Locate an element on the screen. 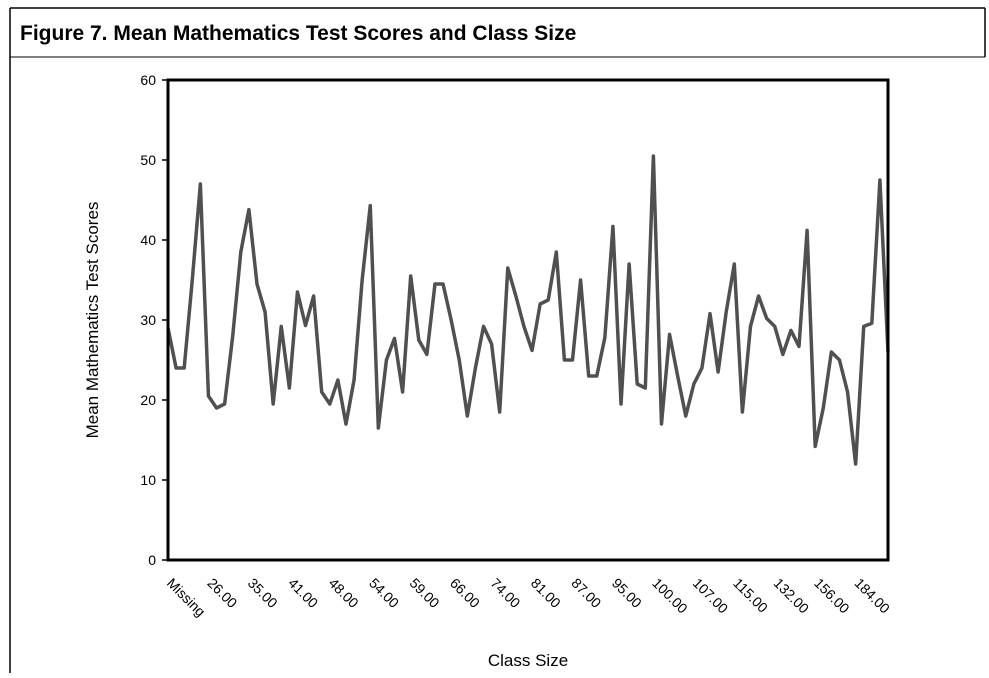 The height and width of the screenshot is (678, 989). x-tick-label: 156.00 is located at coordinates (832, 596).